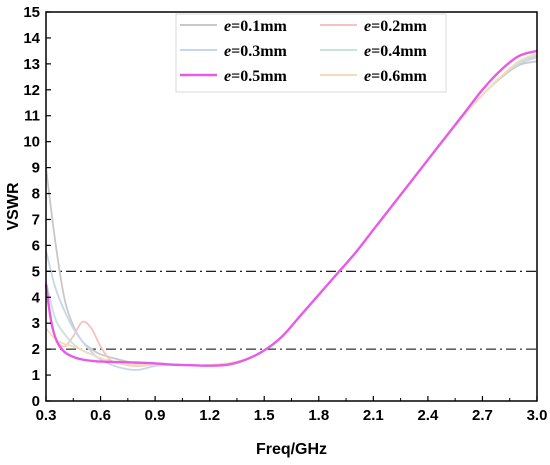 The image size is (550, 465). I want to click on y-axis-title: VSWR, so click(13, 206).